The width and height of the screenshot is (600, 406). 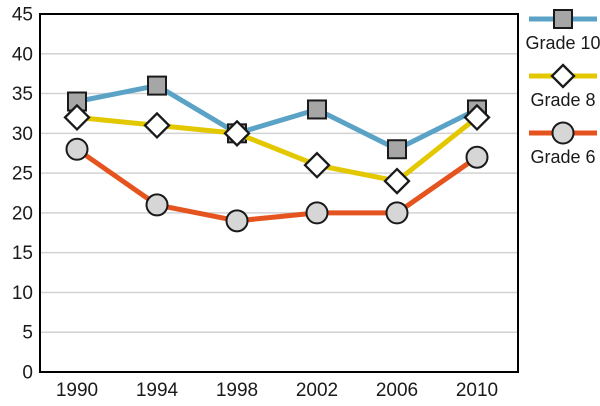 I want to click on grade-6-series-marker-icon, so click(x=563, y=133).